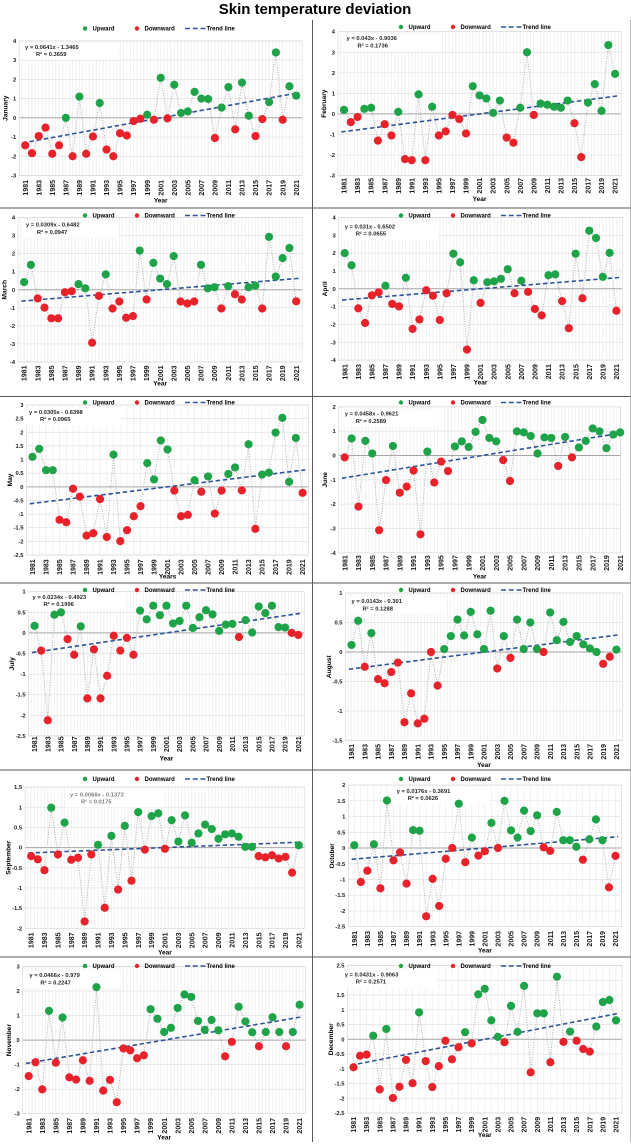 Image resolution: width=631 pixels, height=1147 pixels. What do you see at coordinates (372, 39) in the screenshot?
I see `svg-text: y = 0.043x - 0.9036` at bounding box center [372, 39].